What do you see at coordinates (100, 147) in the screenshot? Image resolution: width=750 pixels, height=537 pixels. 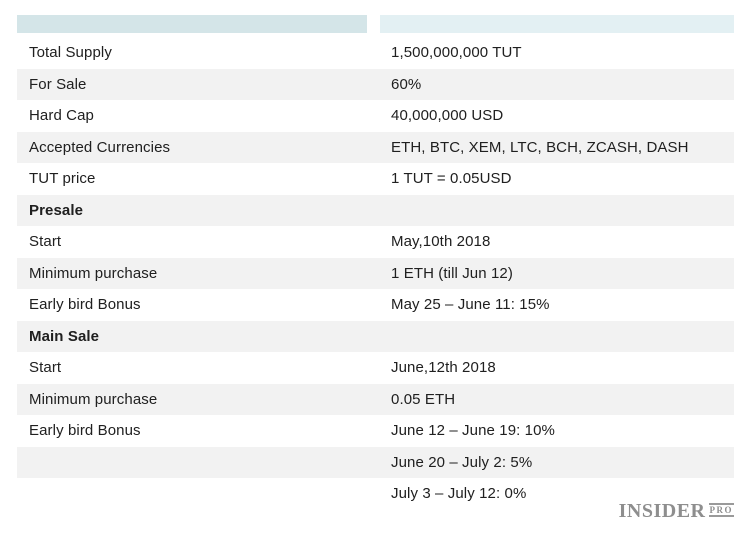 I see `row-label: Accepted Currencies` at bounding box center [100, 147].